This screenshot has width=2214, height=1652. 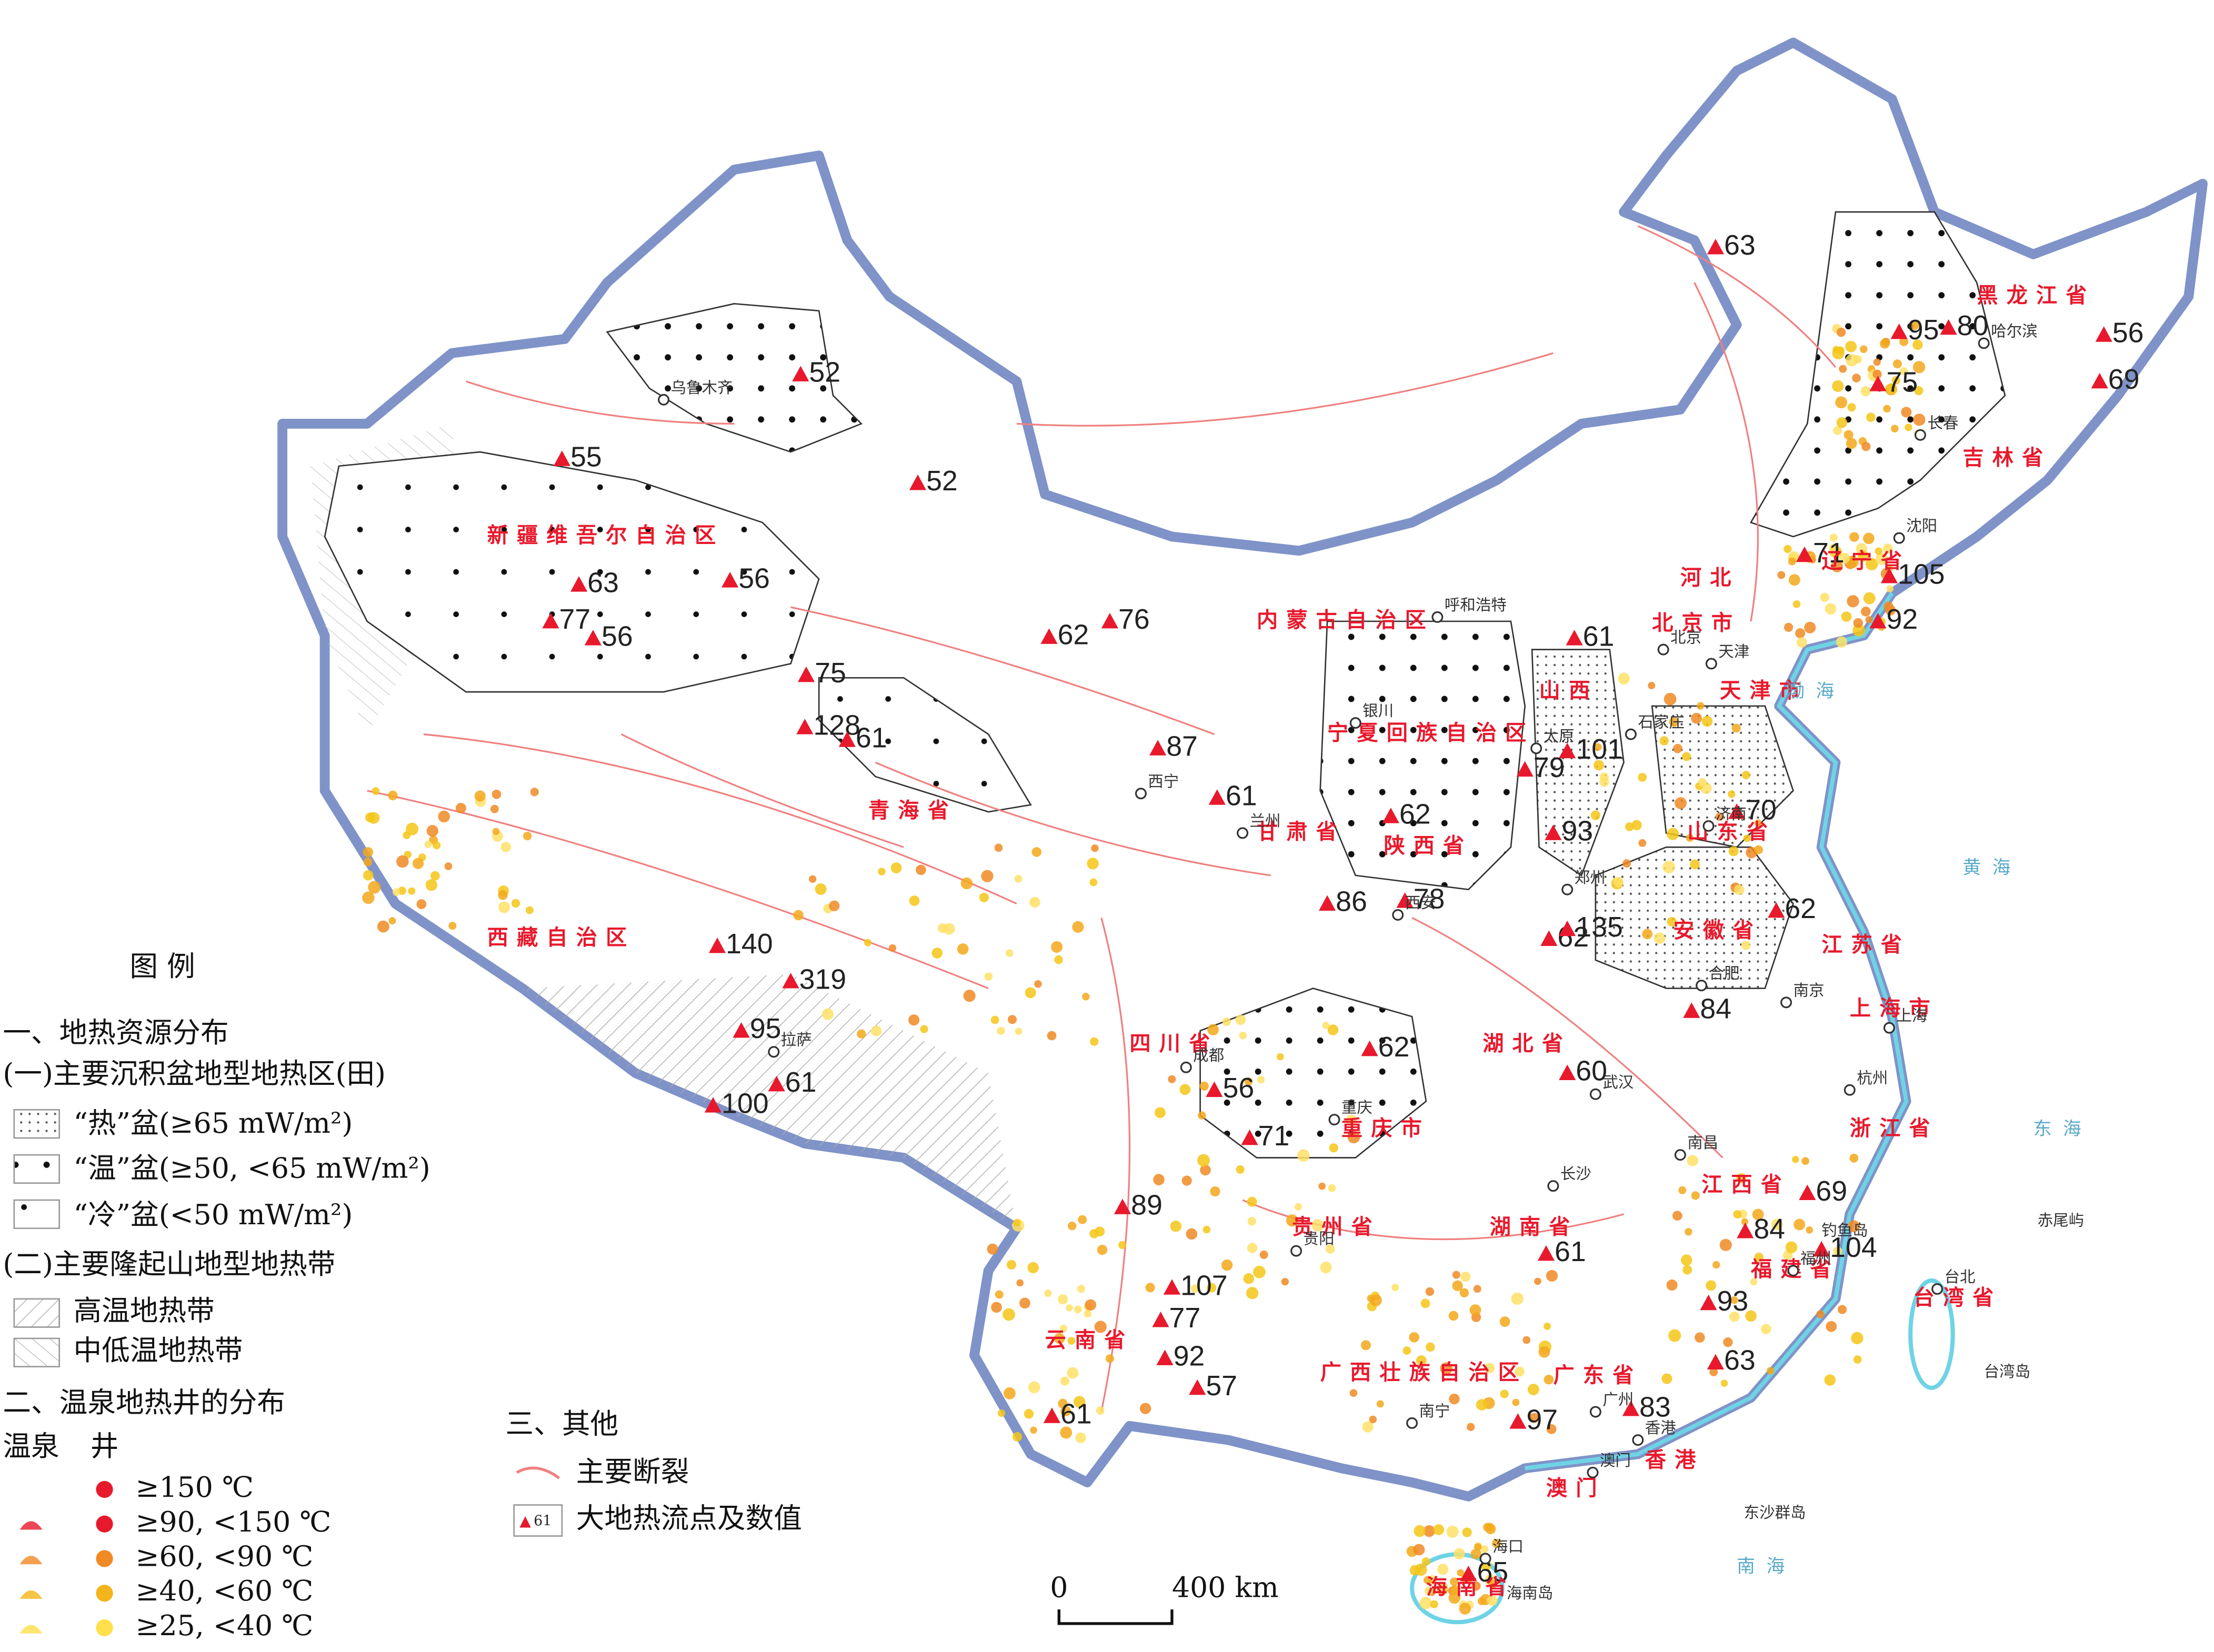 I want to click on city-label: 西宁, so click(x=1163, y=781).